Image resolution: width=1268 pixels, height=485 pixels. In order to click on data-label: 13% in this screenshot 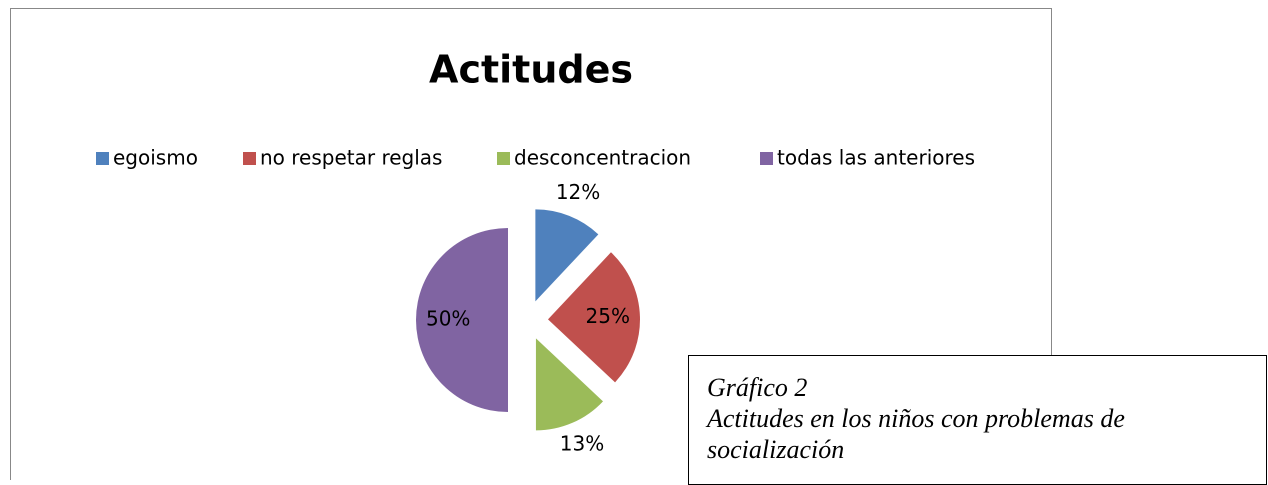, I will do `click(582, 443)`.